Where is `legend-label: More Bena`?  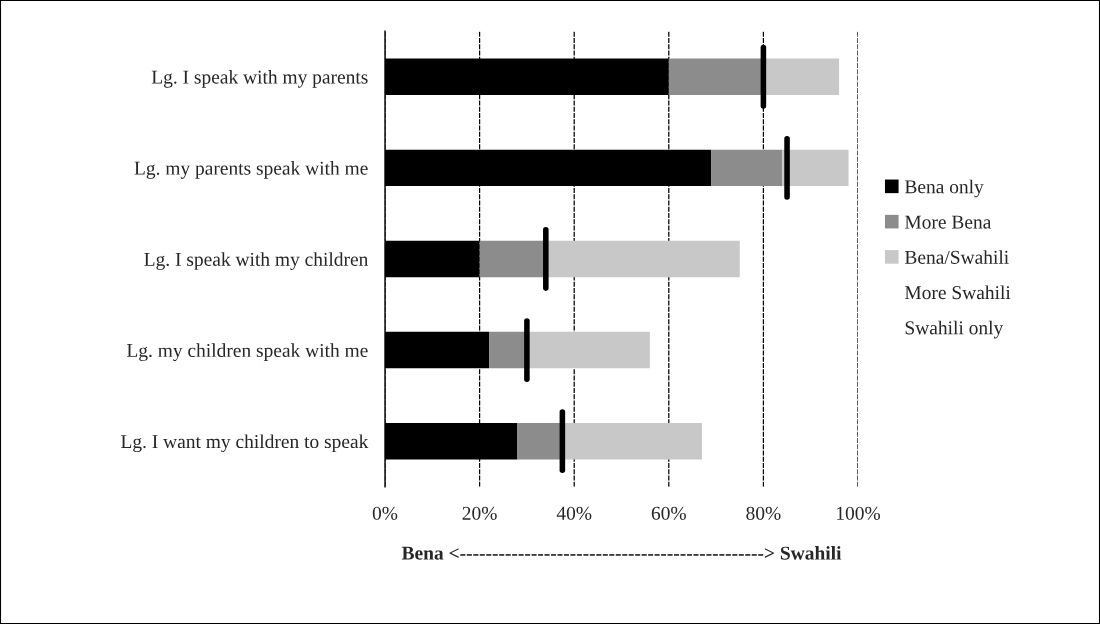 legend-label: More Bena is located at coordinates (948, 222).